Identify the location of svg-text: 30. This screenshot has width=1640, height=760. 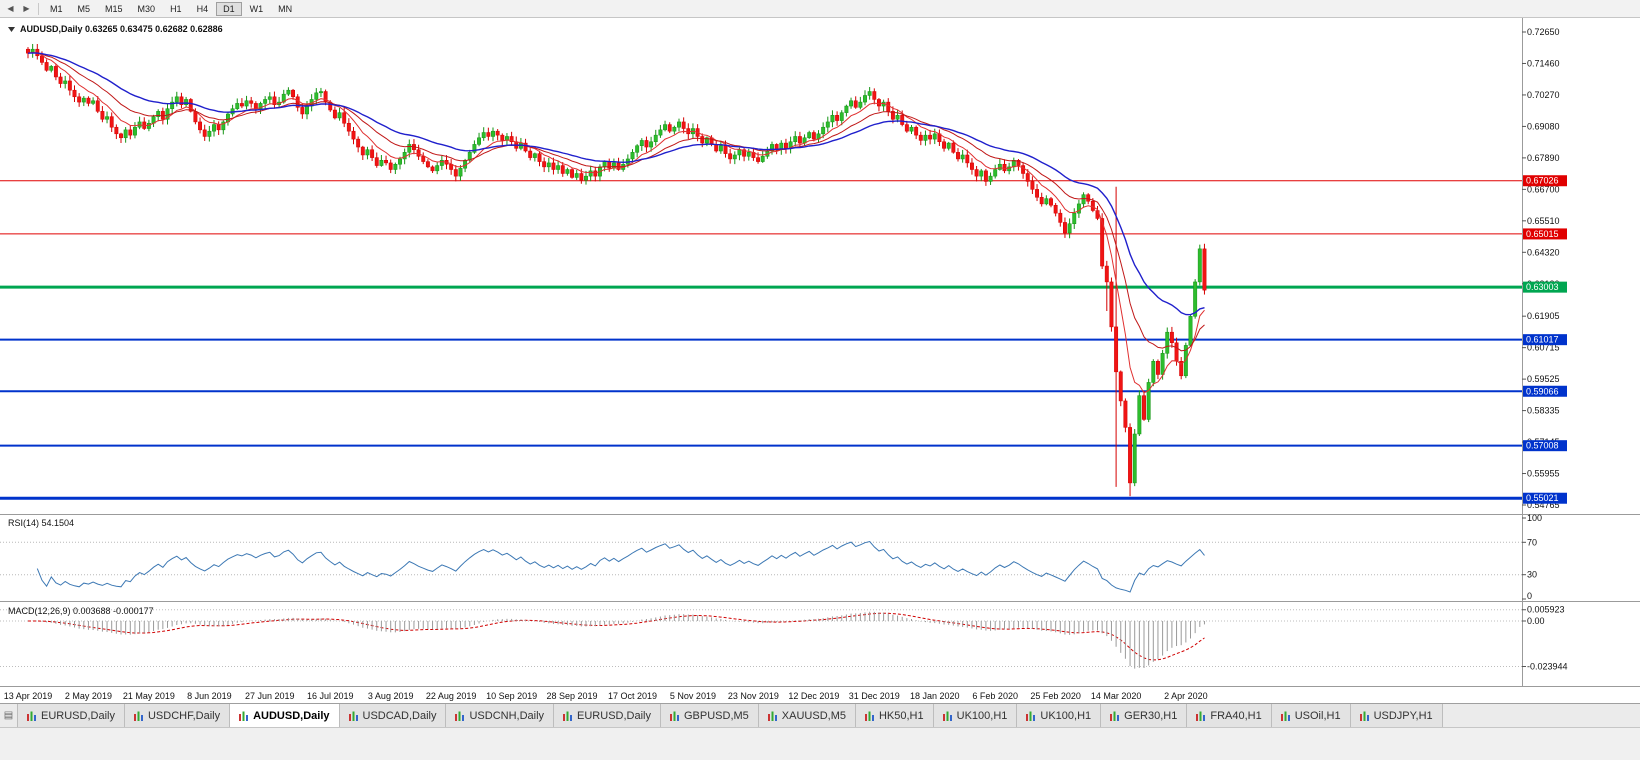
(1532, 575).